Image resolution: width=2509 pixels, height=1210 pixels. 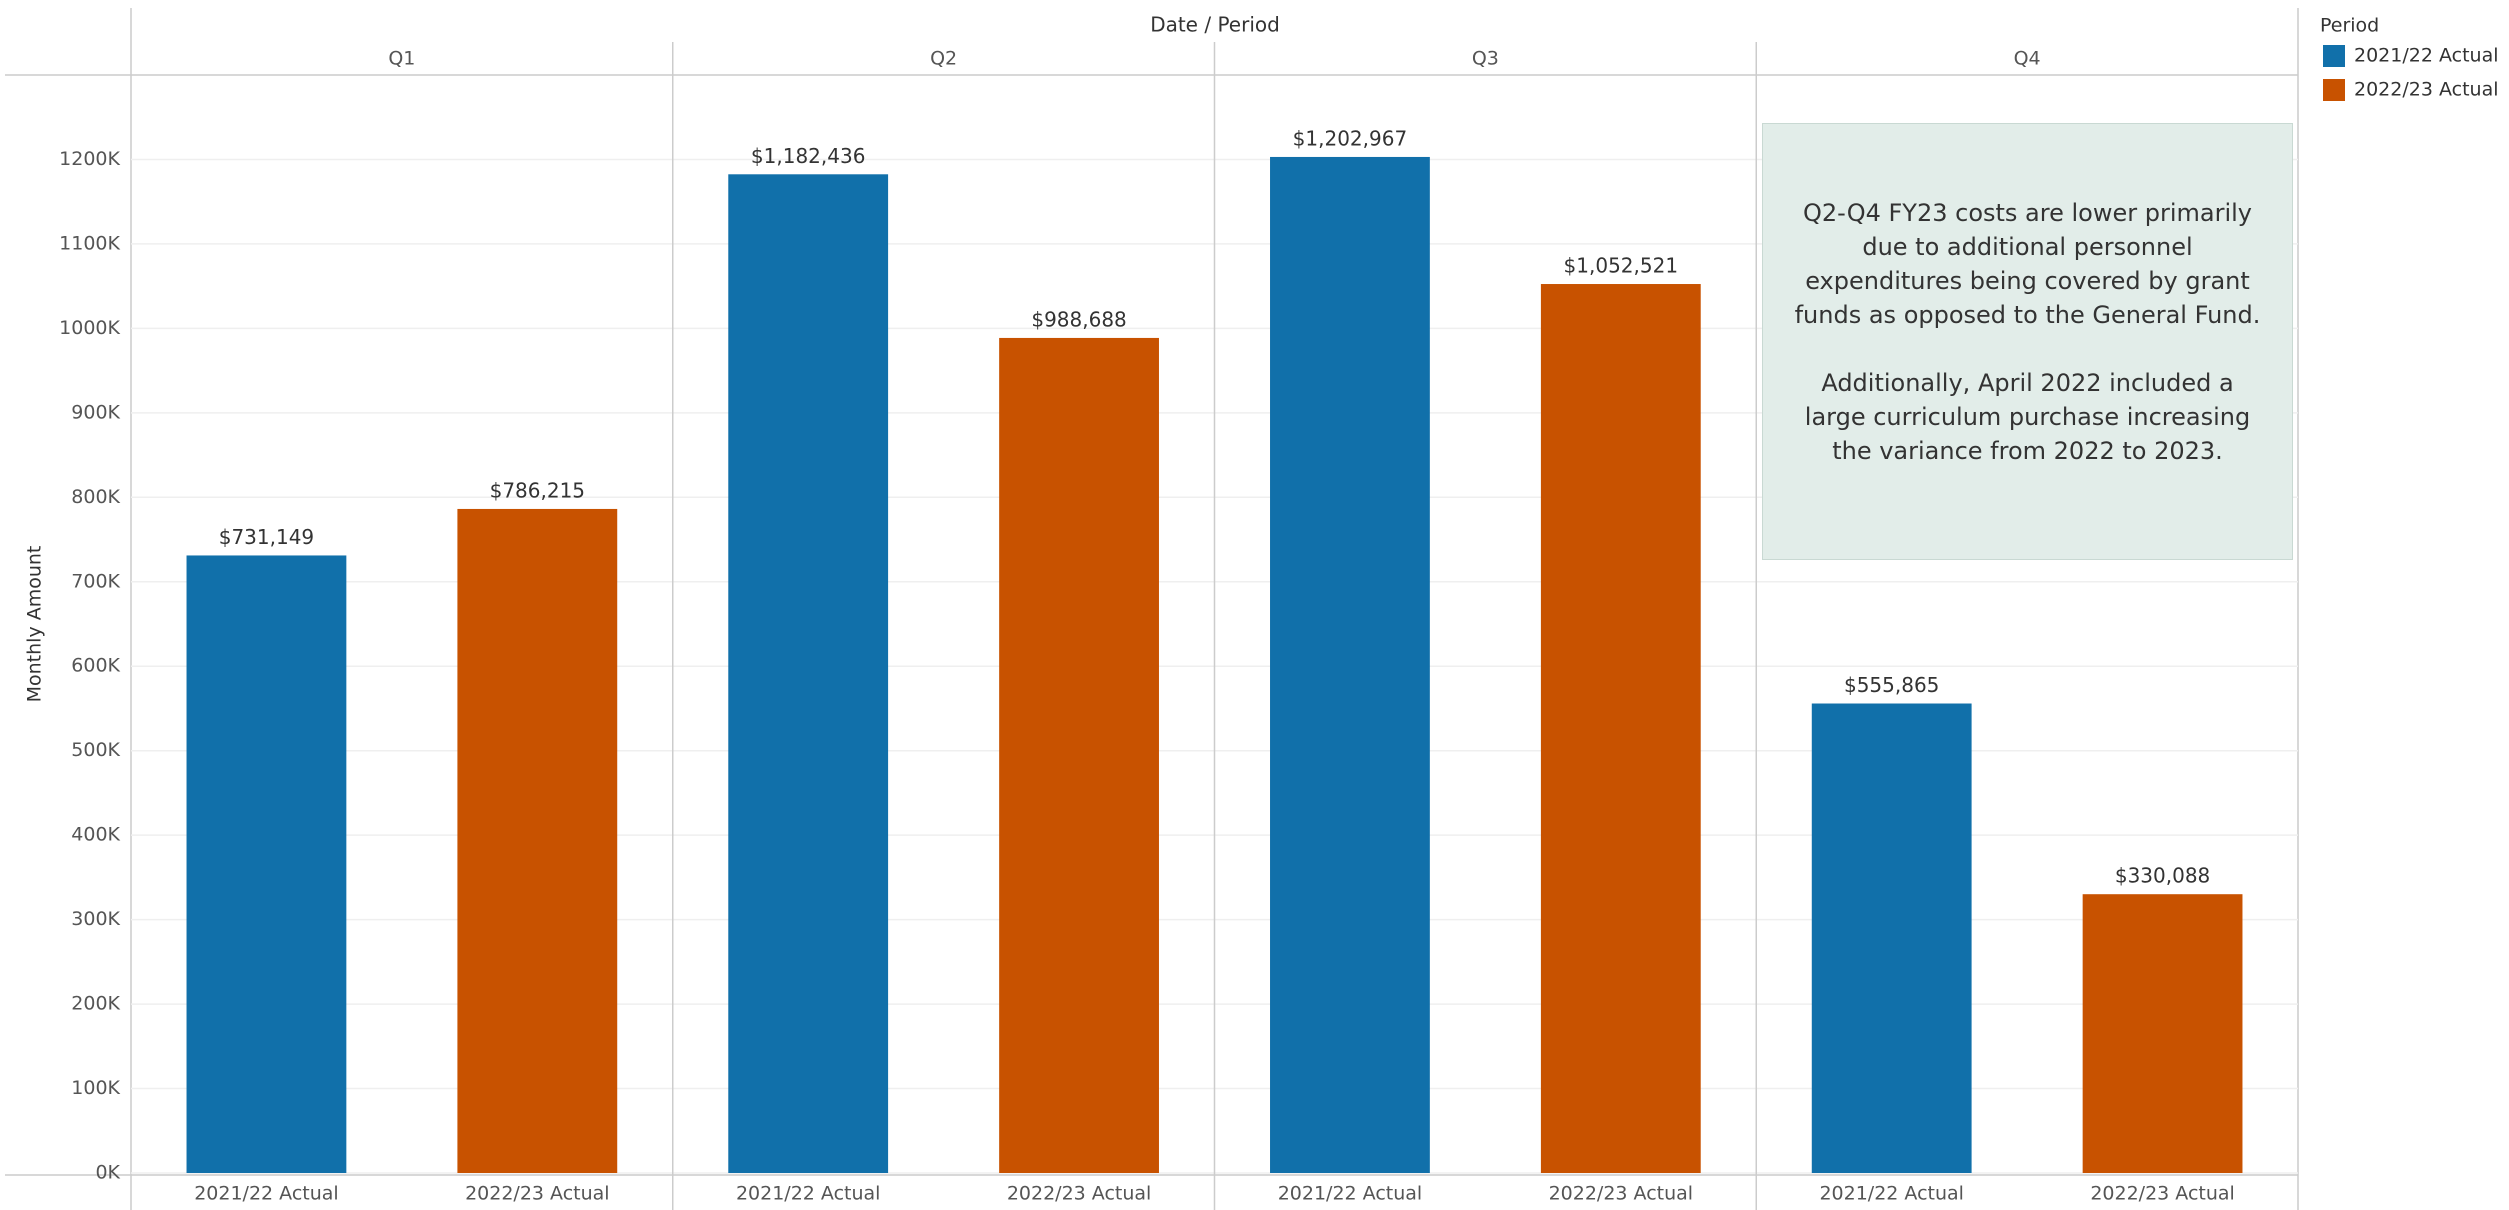 What do you see at coordinates (95, 1004) in the screenshot?
I see `y-tick-label: 200K` at bounding box center [95, 1004].